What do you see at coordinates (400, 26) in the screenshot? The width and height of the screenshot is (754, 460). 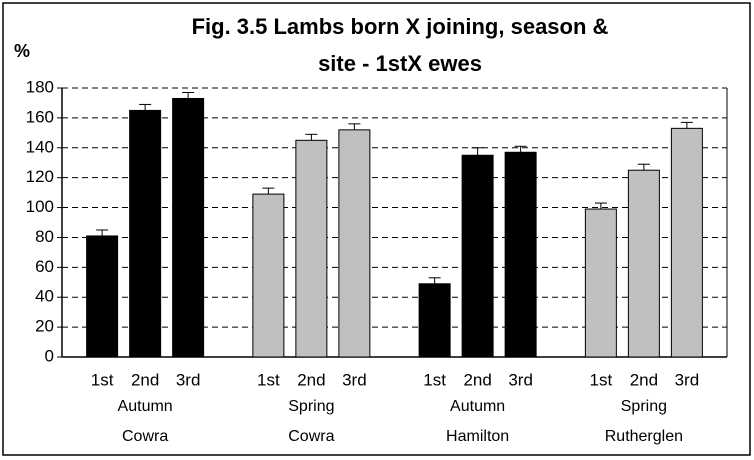 I see `chart-title: Fig. 3.5 Lambs born X joining, season &` at bounding box center [400, 26].